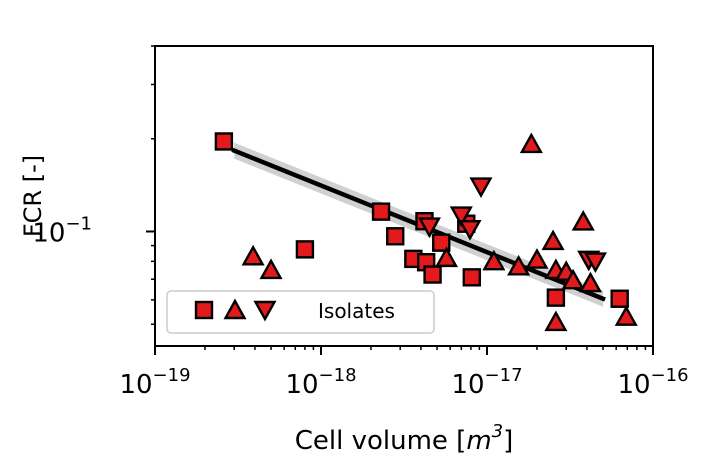 This screenshot has height=457, width=718. Describe the element at coordinates (265, 311) in the screenshot. I see `legend-triangle-down-icon` at that location.